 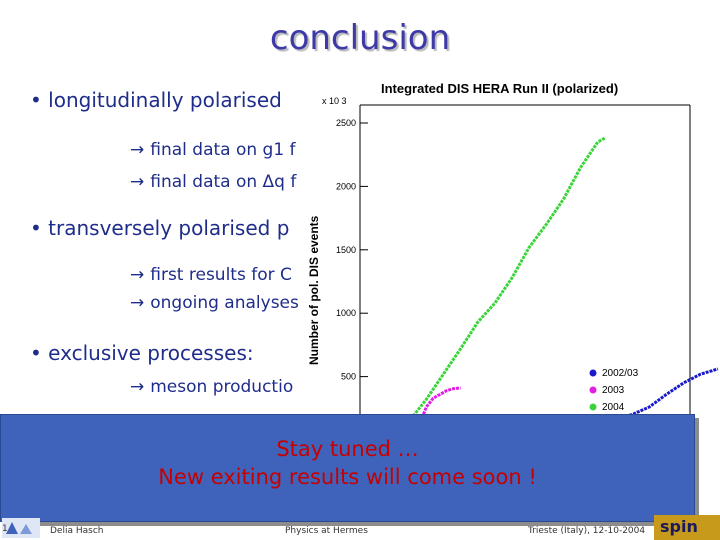 What do you see at coordinates (224, 303) in the screenshot?
I see `subitem-text: ongoing analyses` at bounding box center [224, 303].